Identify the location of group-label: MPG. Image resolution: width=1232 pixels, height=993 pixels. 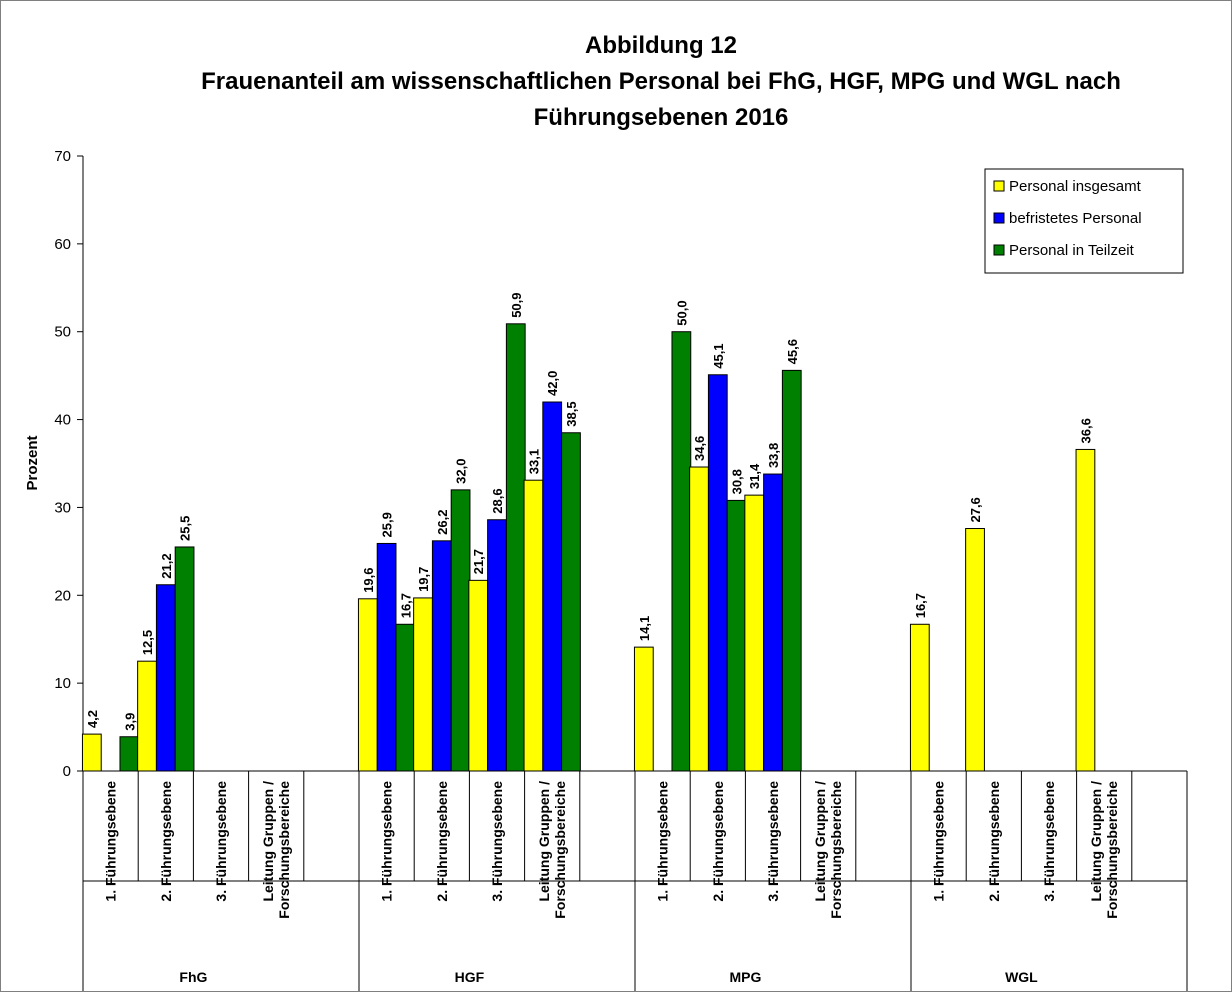
(745, 977).